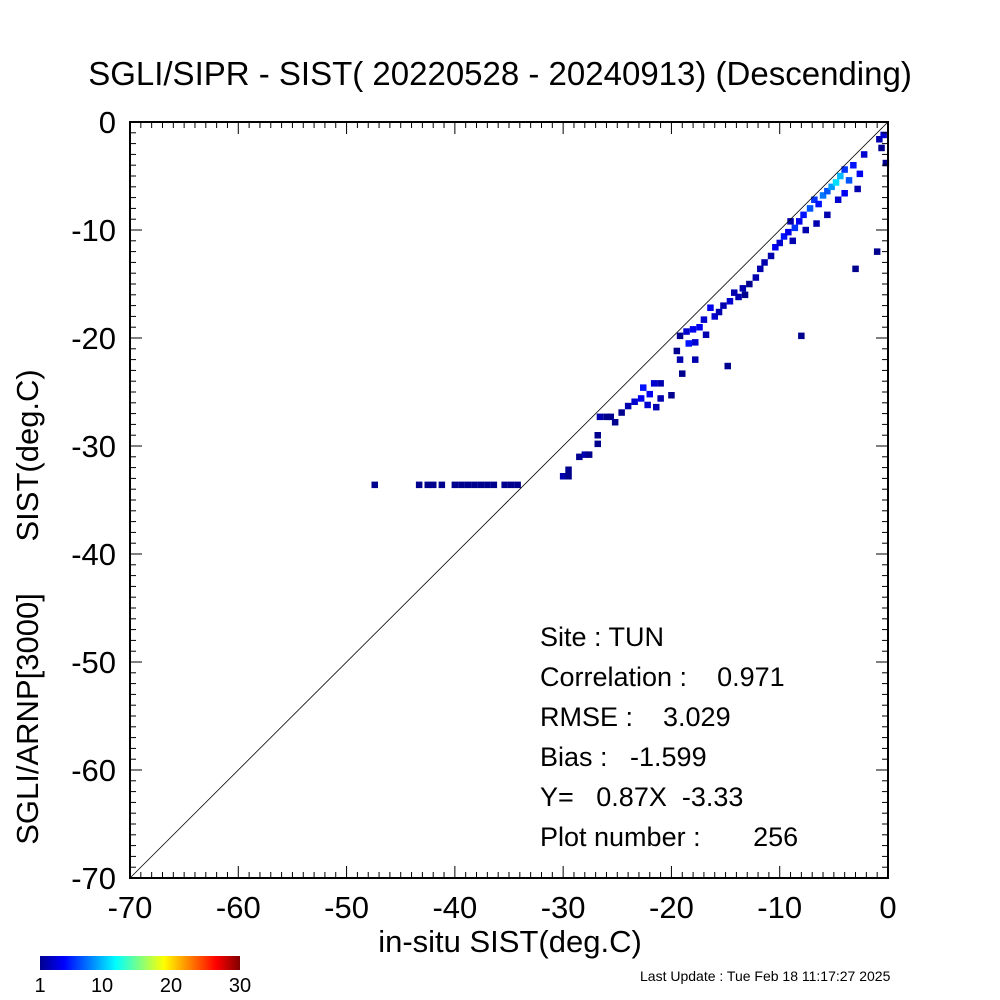 Image resolution: width=1000 pixels, height=1000 pixels. Describe the element at coordinates (454, 907) in the screenshot. I see `x-tick-label: -40` at that location.